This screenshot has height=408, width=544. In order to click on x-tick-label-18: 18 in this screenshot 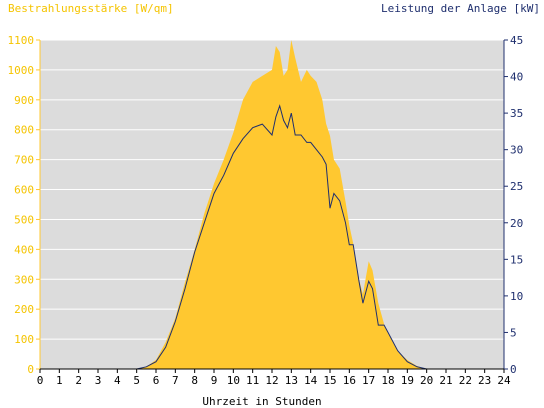, I will do `click(387, 380)`.